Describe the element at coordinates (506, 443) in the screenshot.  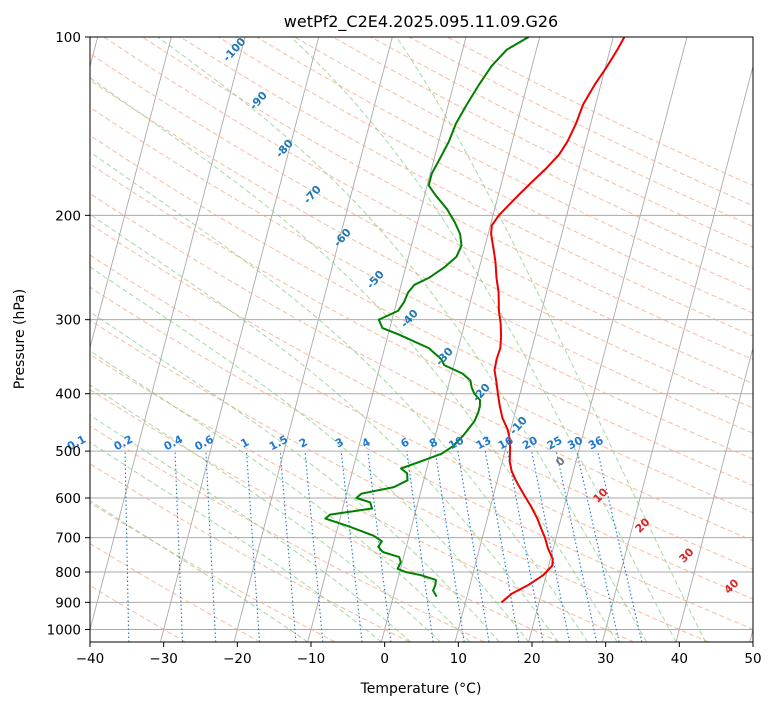
I see `mixing-ratio-label: 16` at that location.